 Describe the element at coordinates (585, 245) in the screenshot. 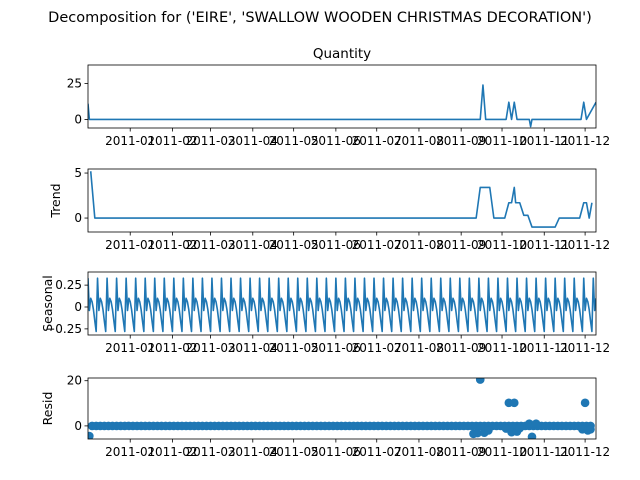

I see `x-tick-label-trend: 2011-12` at that location.